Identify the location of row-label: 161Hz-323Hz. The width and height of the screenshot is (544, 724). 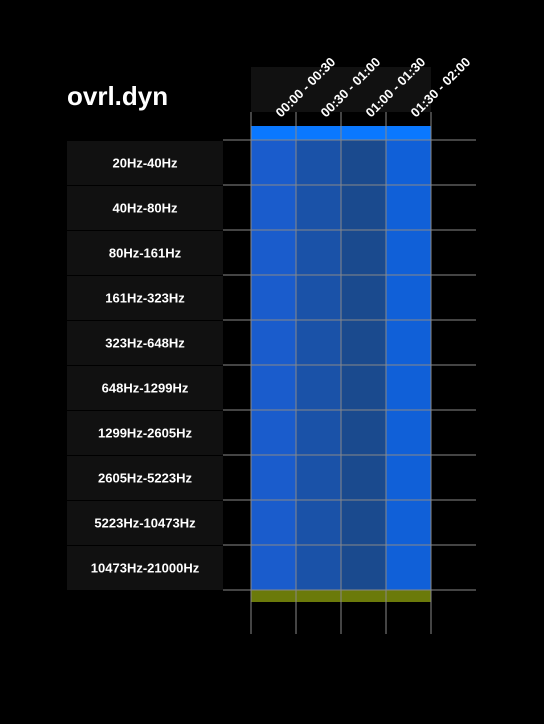
(145, 298).